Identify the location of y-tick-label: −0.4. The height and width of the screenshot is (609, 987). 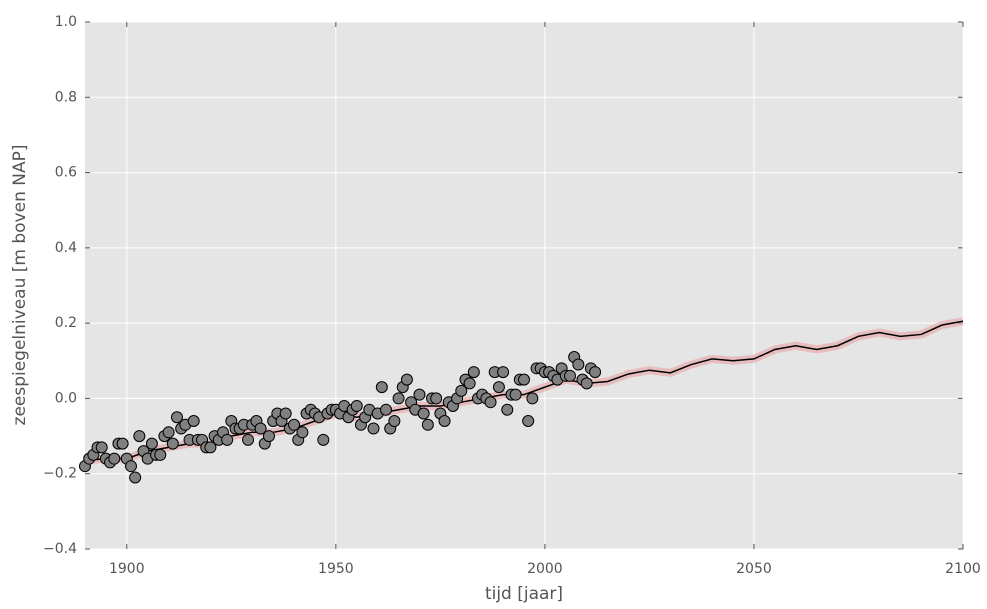
(60, 549).